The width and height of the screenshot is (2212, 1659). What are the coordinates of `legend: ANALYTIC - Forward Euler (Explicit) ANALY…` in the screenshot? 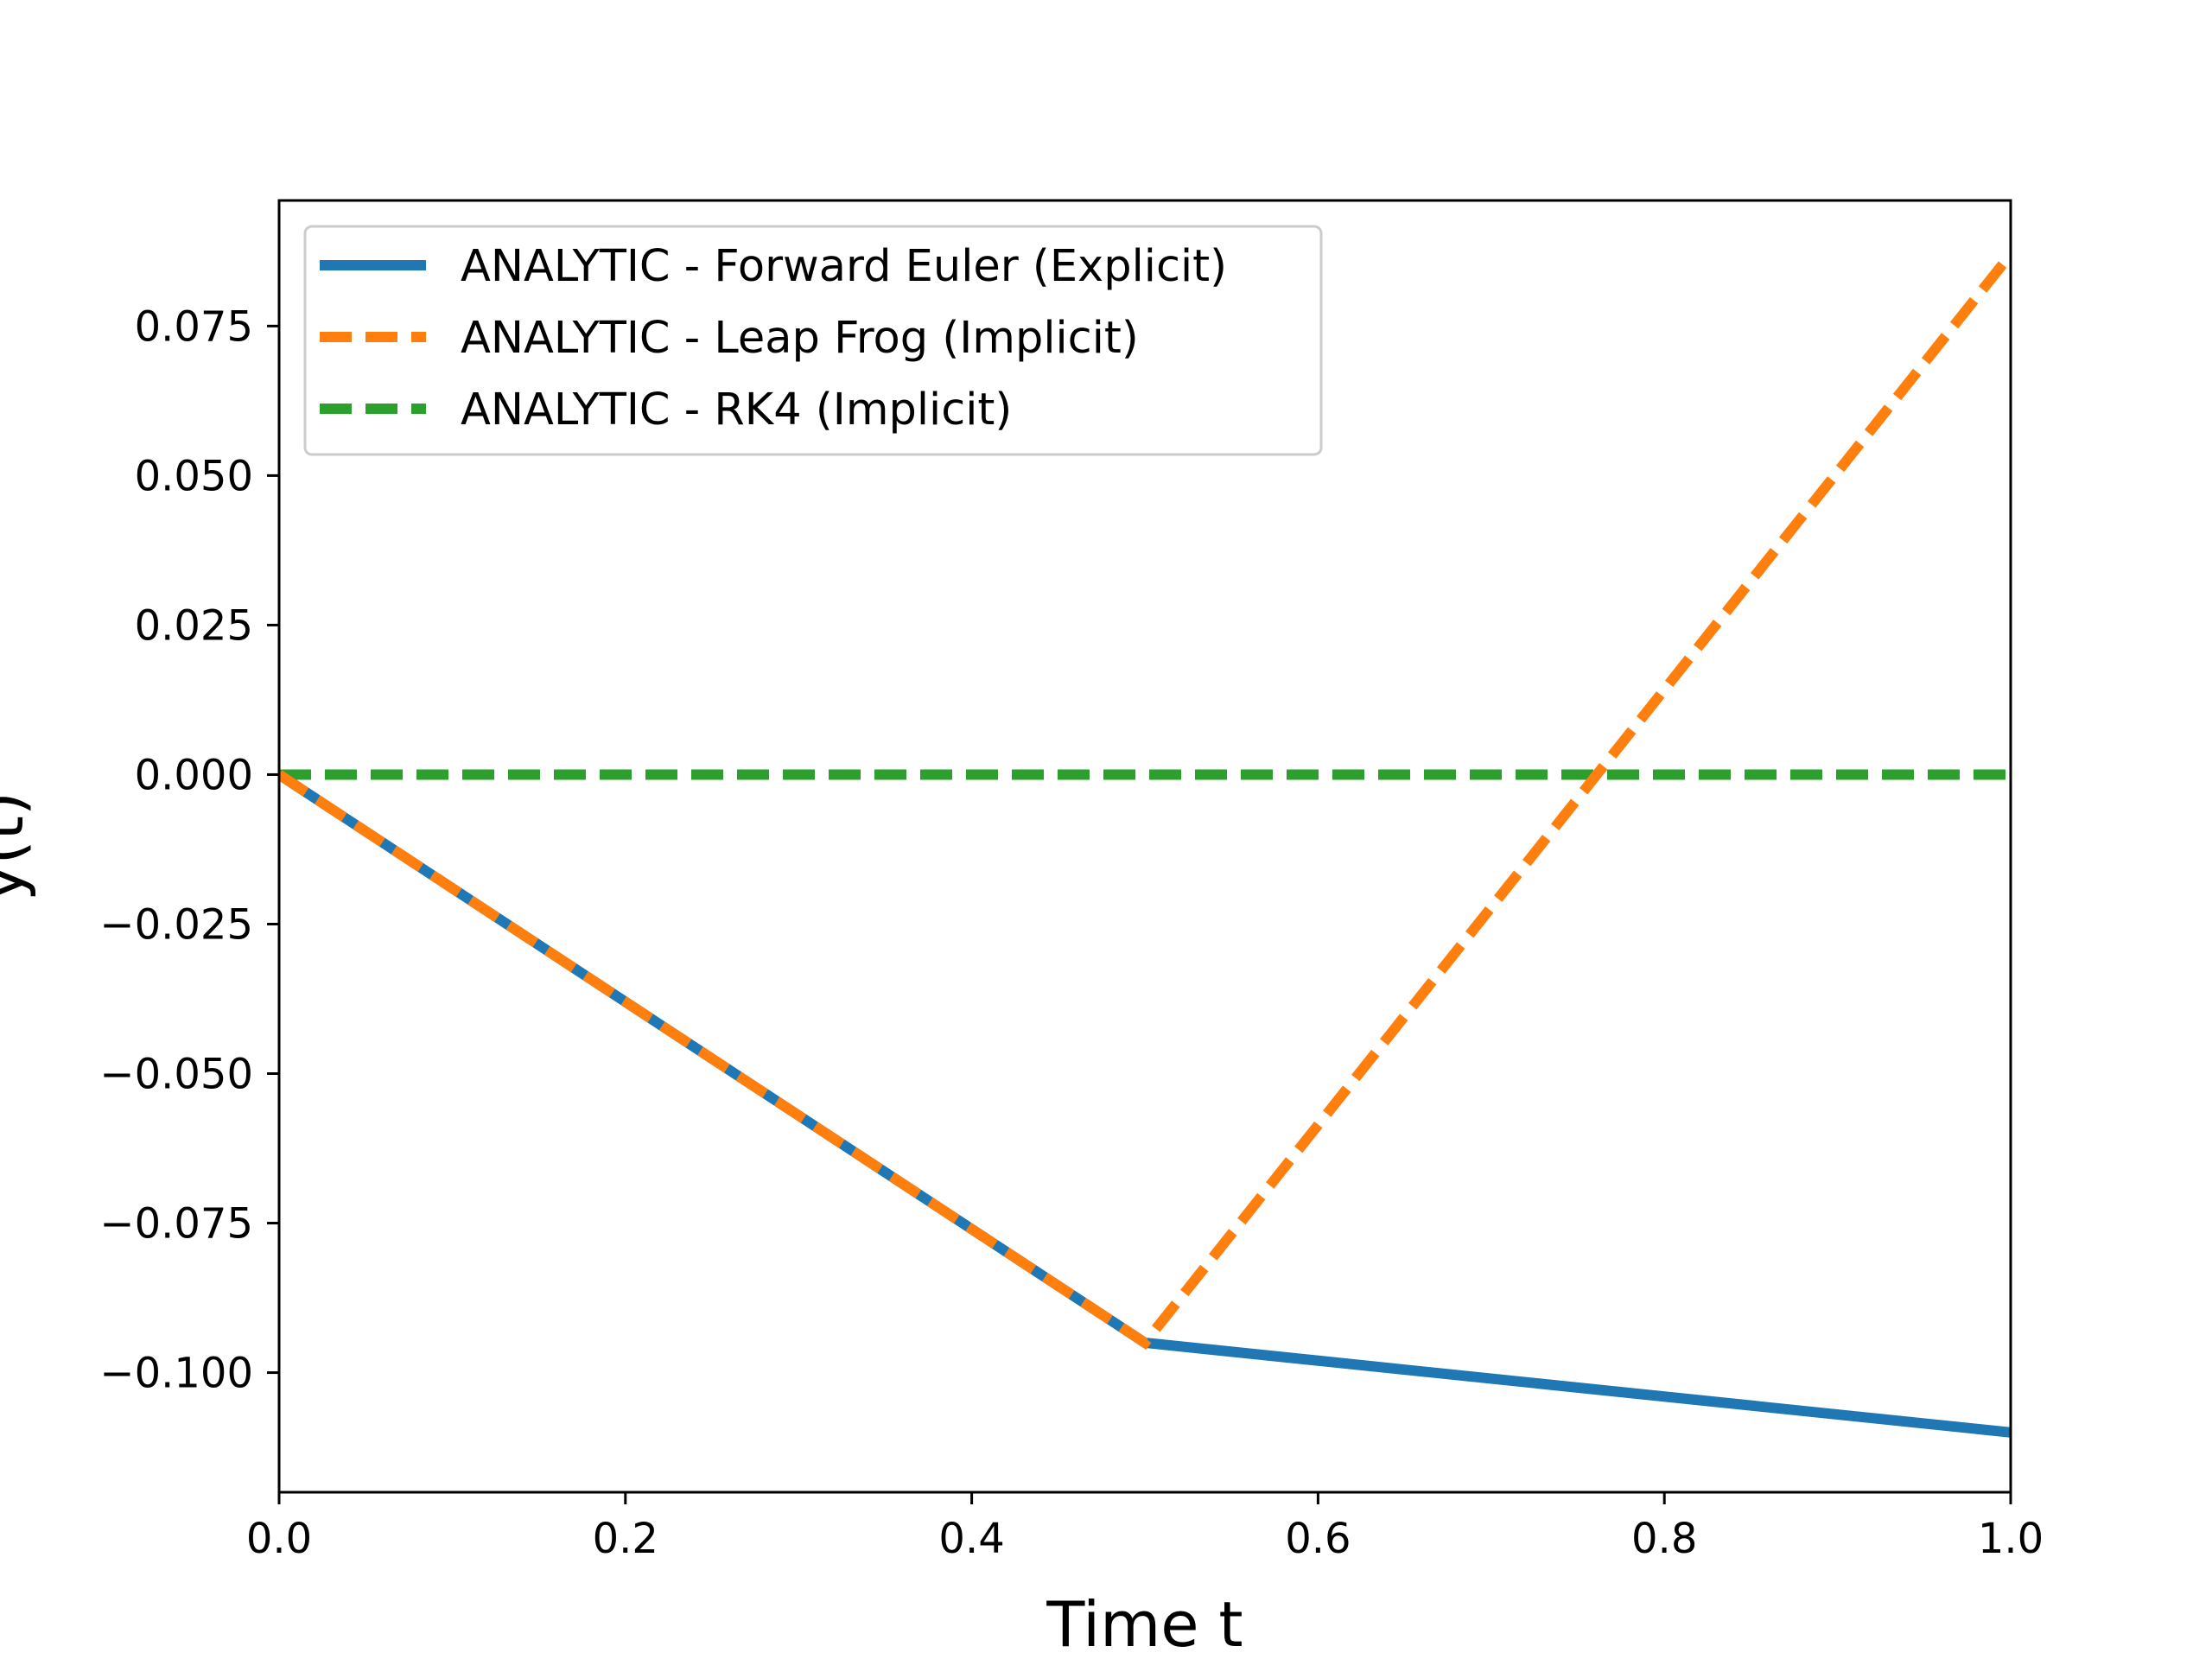 It's located at (813, 340).